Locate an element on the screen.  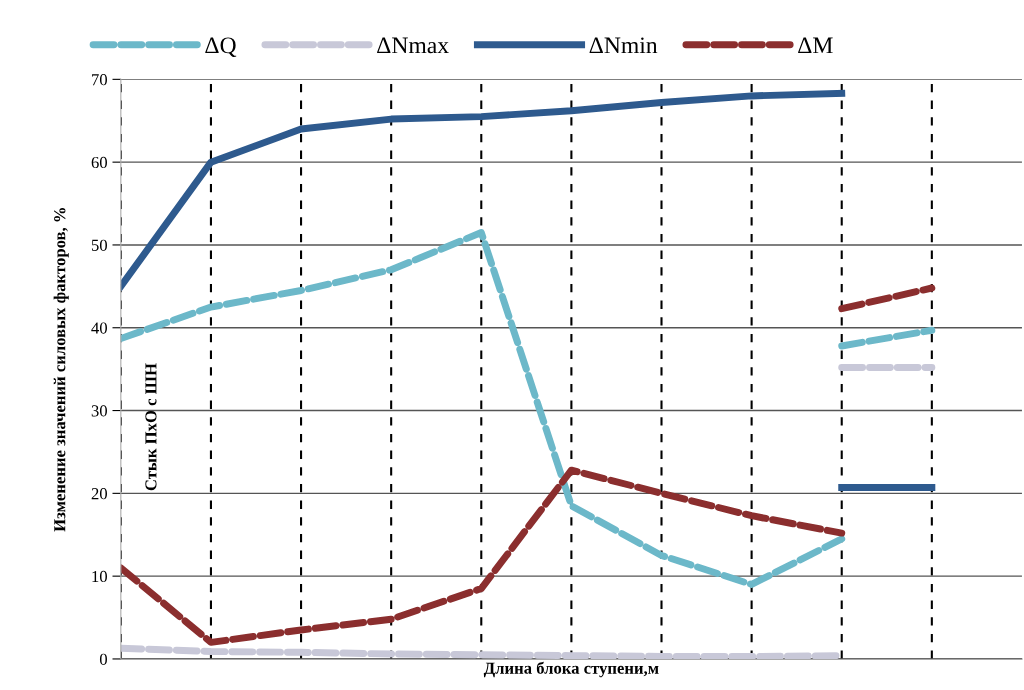
x-axis-title: Длина блока ступени,м is located at coordinates (571, 669).